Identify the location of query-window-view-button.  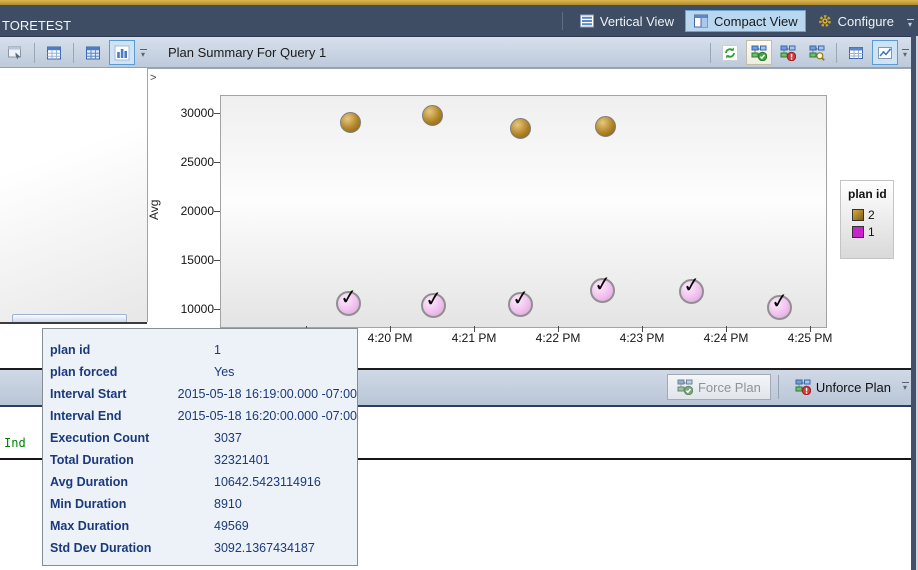
(15, 52).